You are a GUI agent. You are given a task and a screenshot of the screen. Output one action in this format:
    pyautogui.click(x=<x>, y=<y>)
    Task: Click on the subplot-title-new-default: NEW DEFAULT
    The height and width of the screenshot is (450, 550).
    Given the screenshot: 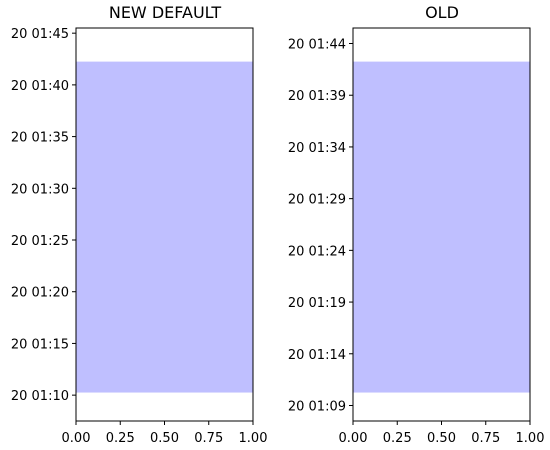 What is the action you would take?
    pyautogui.click(x=165, y=12)
    